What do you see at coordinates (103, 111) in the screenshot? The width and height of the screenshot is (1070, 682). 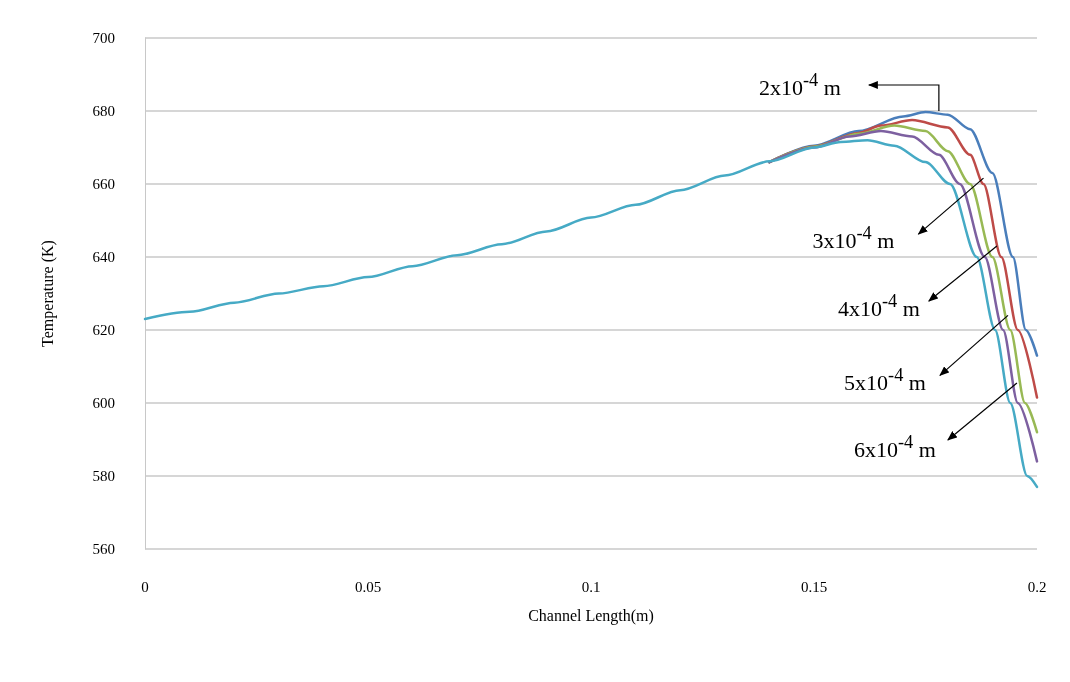 I see `y-tick-label: 680` at bounding box center [103, 111].